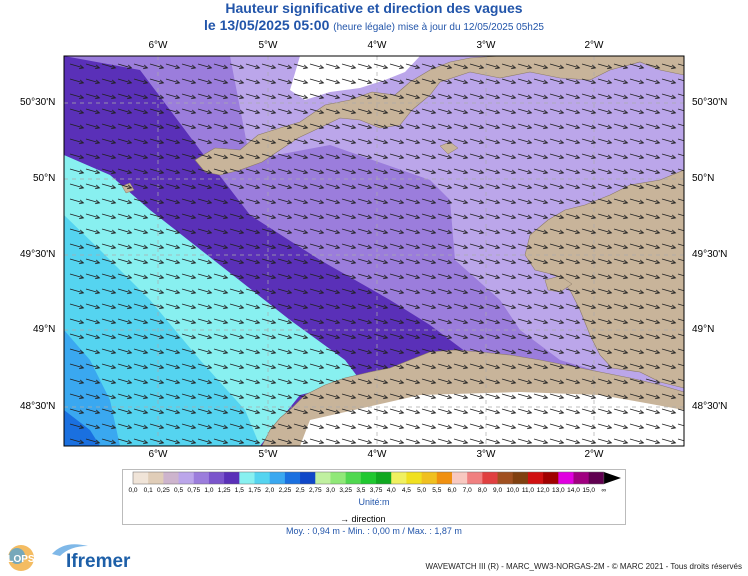 The width and height of the screenshot is (748, 576). I want to click on scale-tick-label: 0,25, so click(163, 490).